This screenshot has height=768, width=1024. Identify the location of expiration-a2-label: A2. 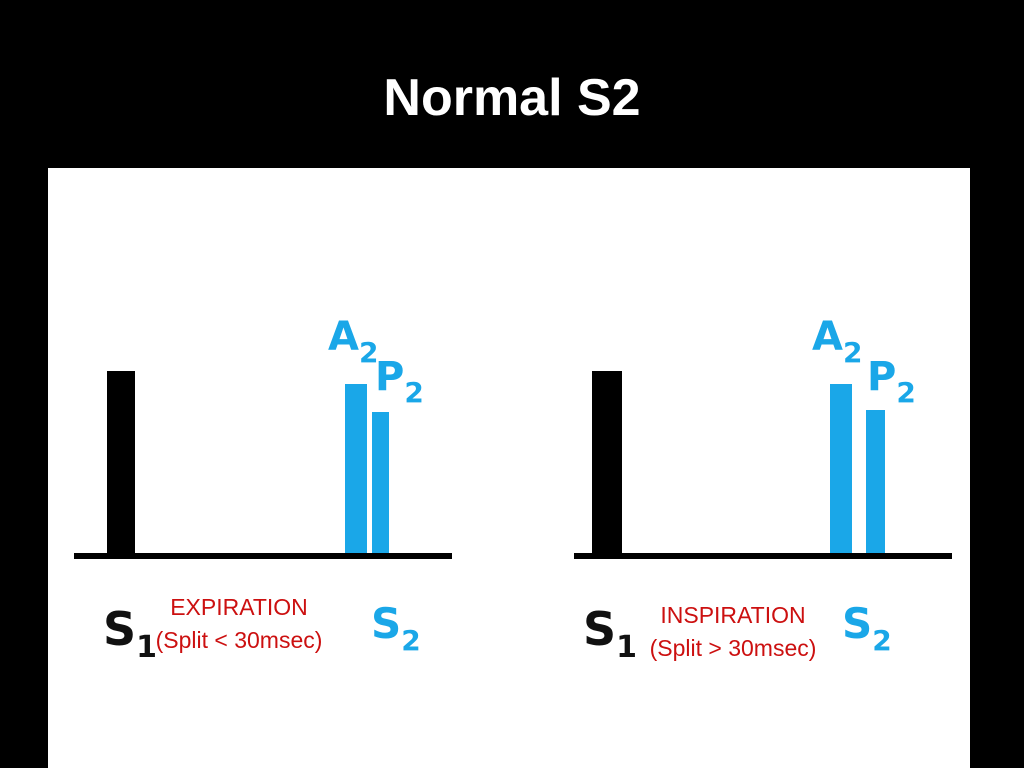
(353, 341).